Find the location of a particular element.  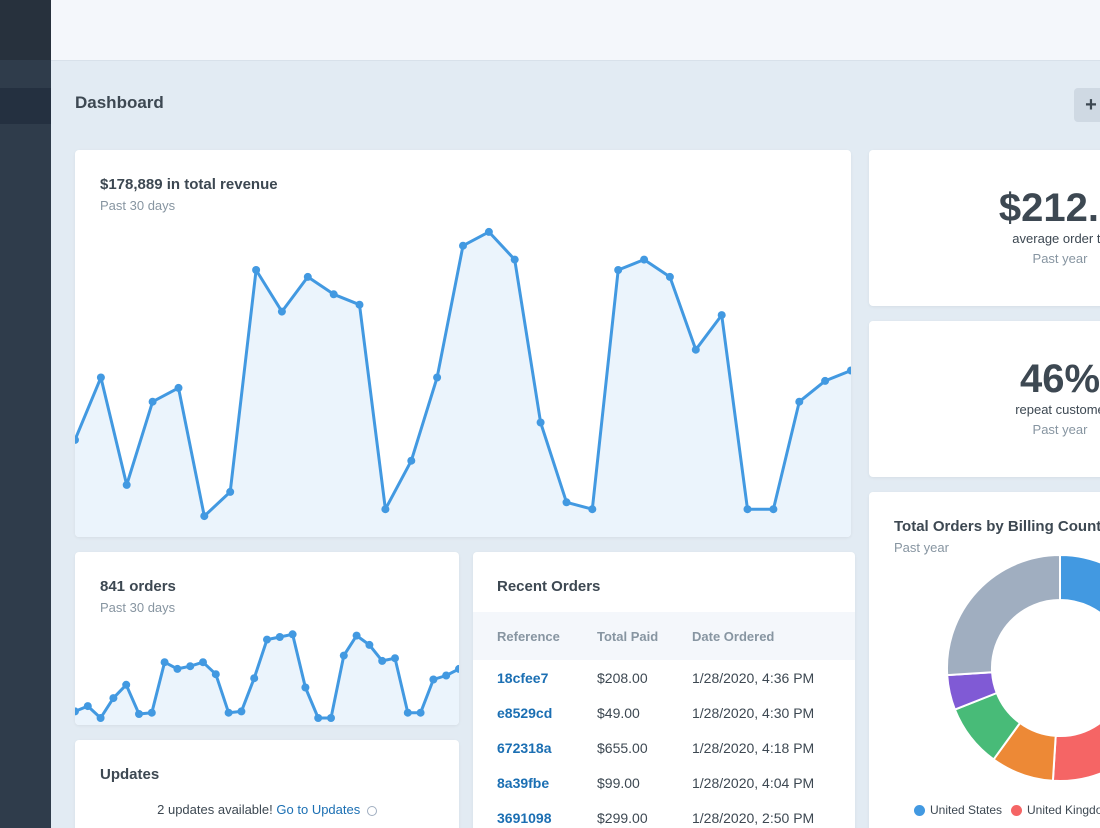

orders-subtitle: Past 30 days is located at coordinates (138, 607).